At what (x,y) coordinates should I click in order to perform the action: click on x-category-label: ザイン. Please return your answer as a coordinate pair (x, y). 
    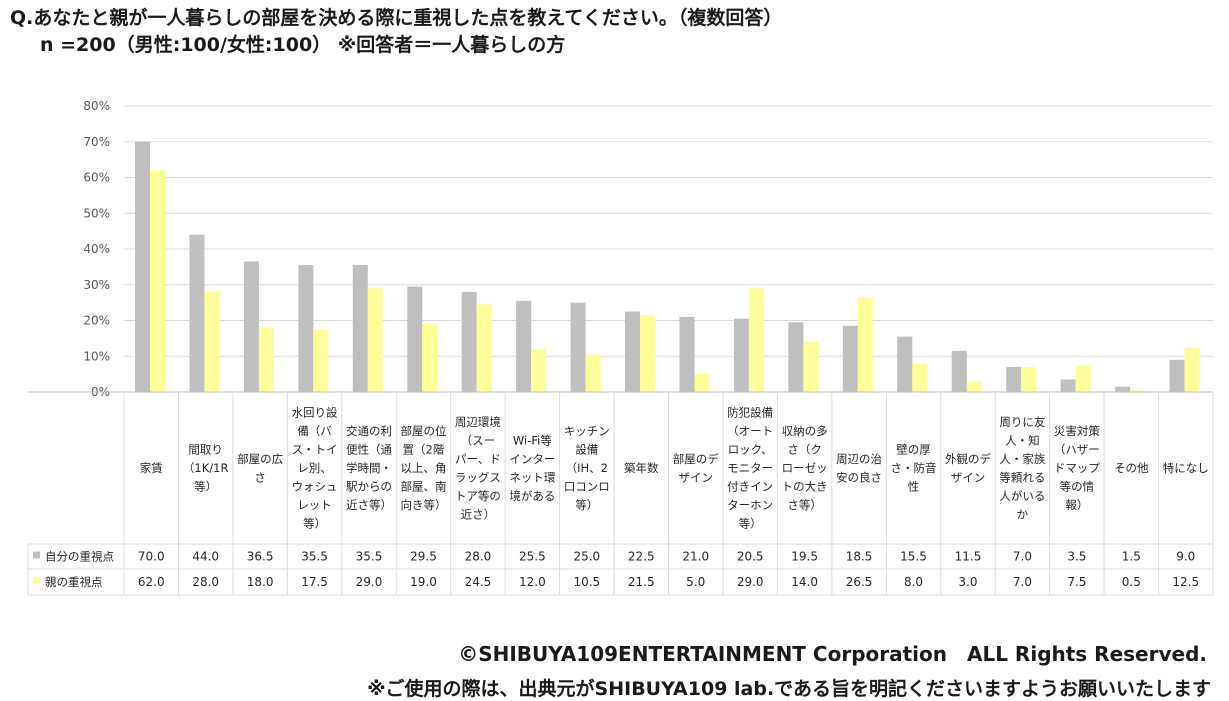
    Looking at the image, I should click on (968, 477).